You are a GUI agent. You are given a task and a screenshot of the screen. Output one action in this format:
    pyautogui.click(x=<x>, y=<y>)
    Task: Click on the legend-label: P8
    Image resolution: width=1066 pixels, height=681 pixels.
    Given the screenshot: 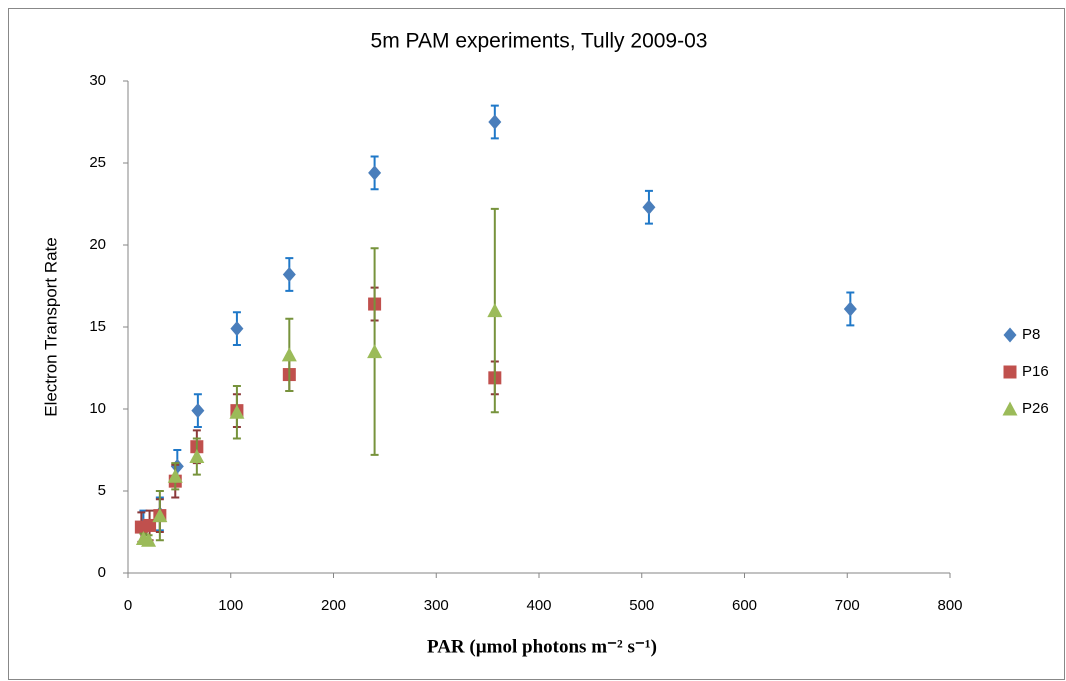 What is the action you would take?
    pyautogui.click(x=1031, y=334)
    